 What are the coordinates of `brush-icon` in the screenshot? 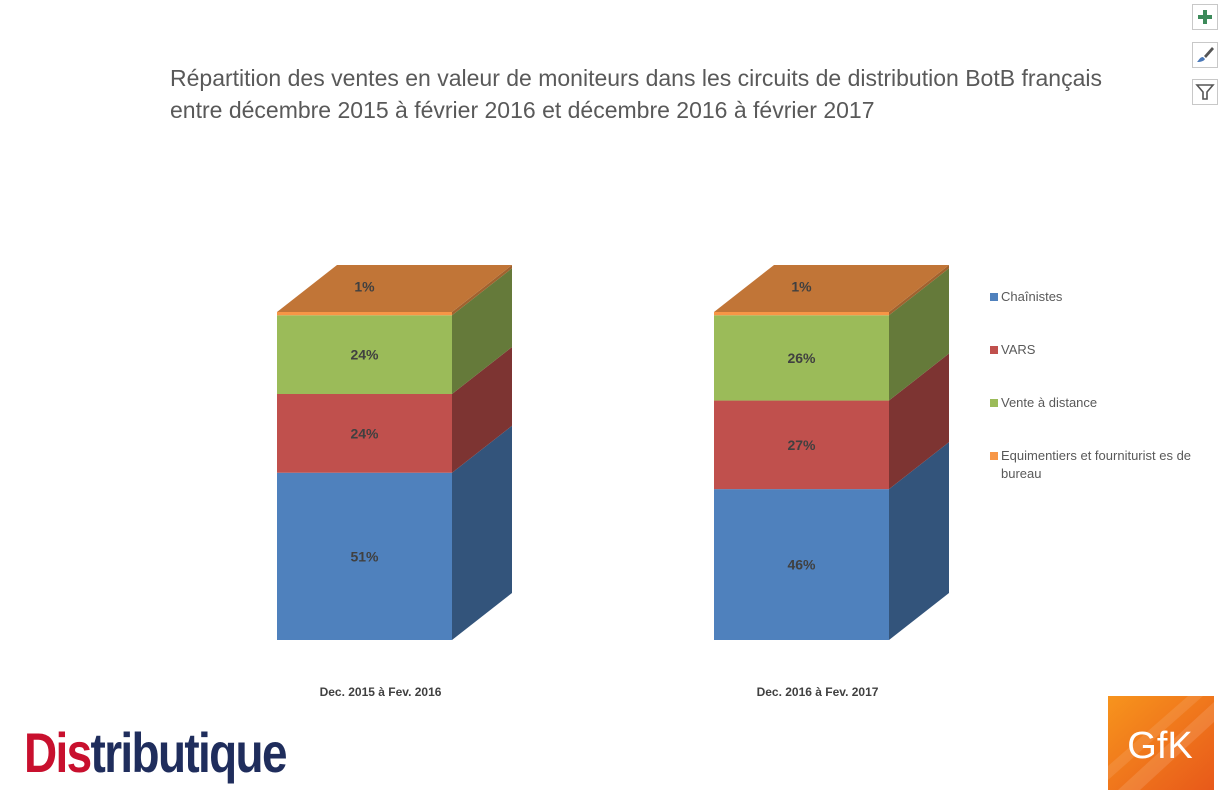 It's located at (1205, 54).